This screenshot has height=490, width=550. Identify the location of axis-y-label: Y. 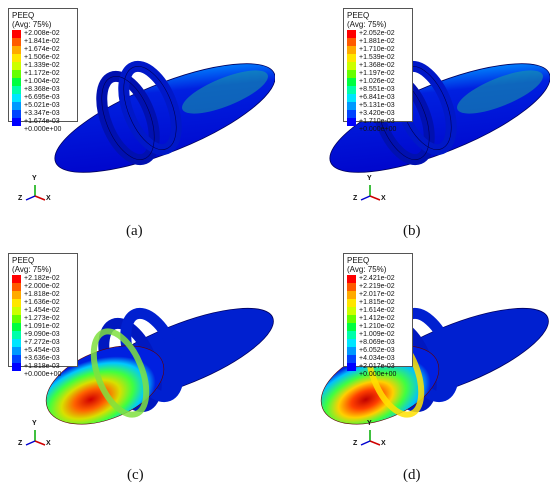
(369, 423).